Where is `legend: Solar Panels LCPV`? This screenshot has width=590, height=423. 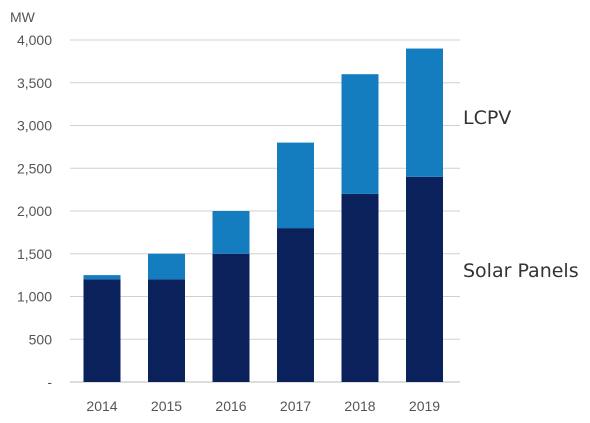 legend: Solar Panels LCPV is located at coordinates (521, 194).